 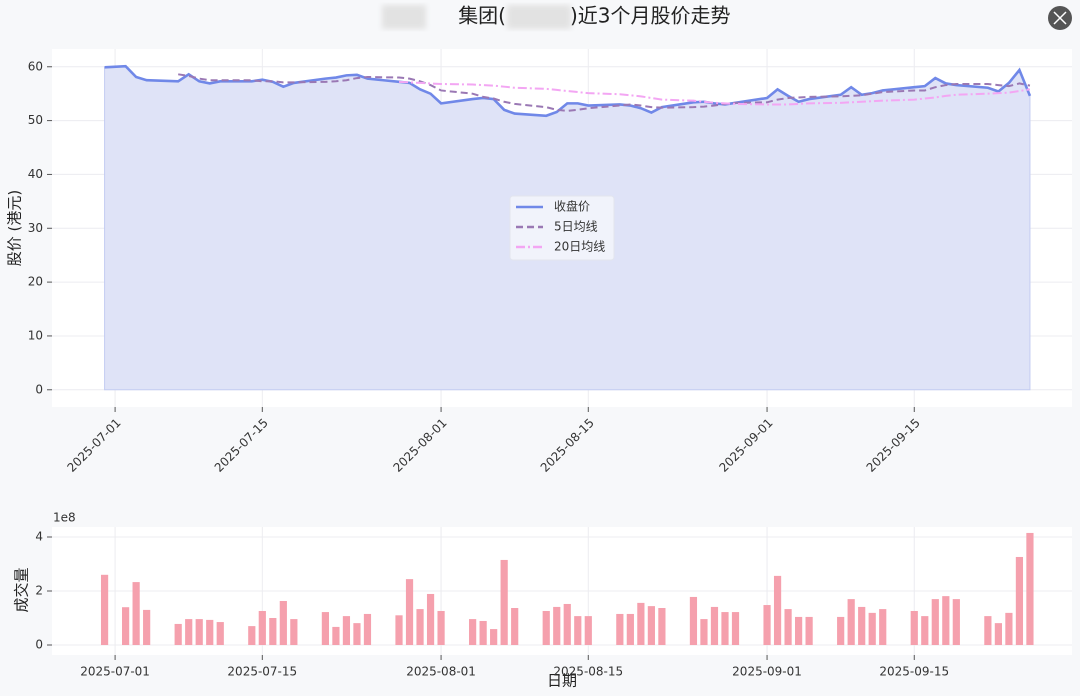 What do you see at coordinates (35, 174) in the screenshot?
I see `y-tick-label: 40` at bounding box center [35, 174].